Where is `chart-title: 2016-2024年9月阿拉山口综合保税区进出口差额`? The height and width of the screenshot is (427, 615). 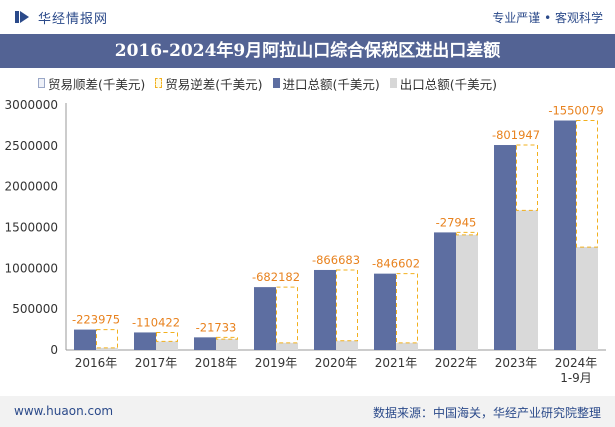
chart-title: 2016-2024年9月阿拉山口综合保税区进出口差额 is located at coordinates (307, 51).